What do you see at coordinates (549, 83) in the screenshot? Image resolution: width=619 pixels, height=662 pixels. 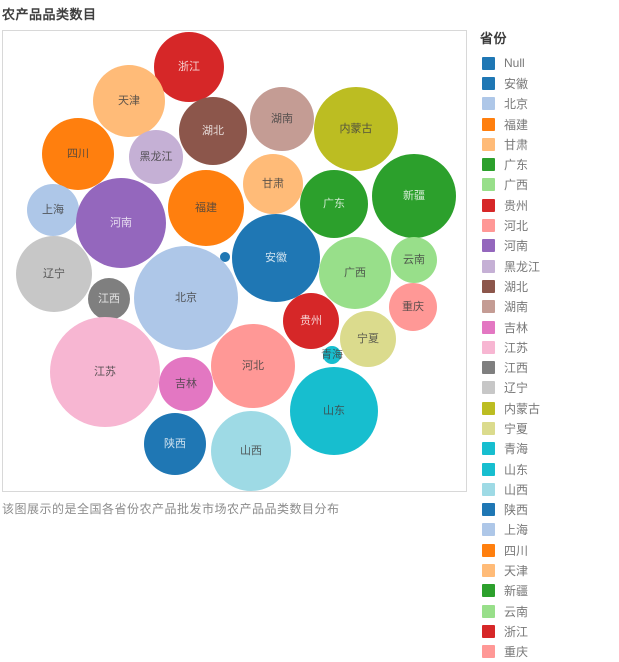 I see `legend-item-安徽: 安徽` at bounding box center [549, 83].